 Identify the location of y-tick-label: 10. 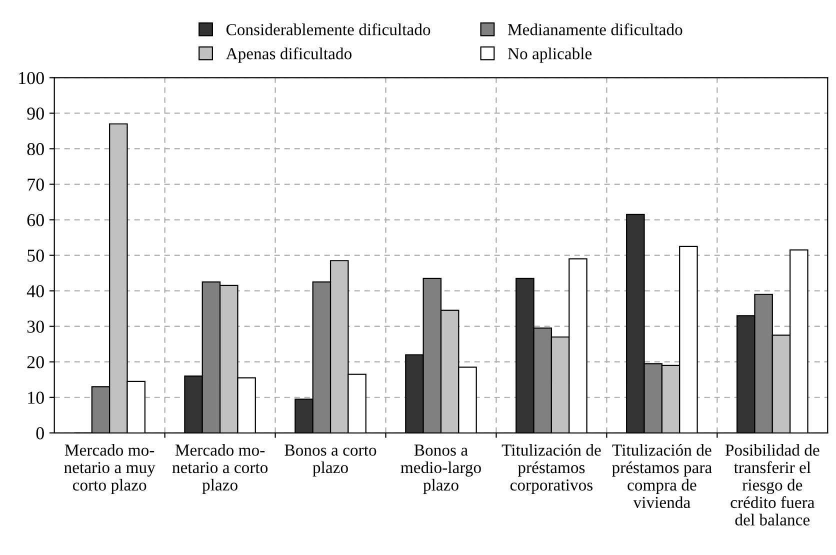
(36, 398).